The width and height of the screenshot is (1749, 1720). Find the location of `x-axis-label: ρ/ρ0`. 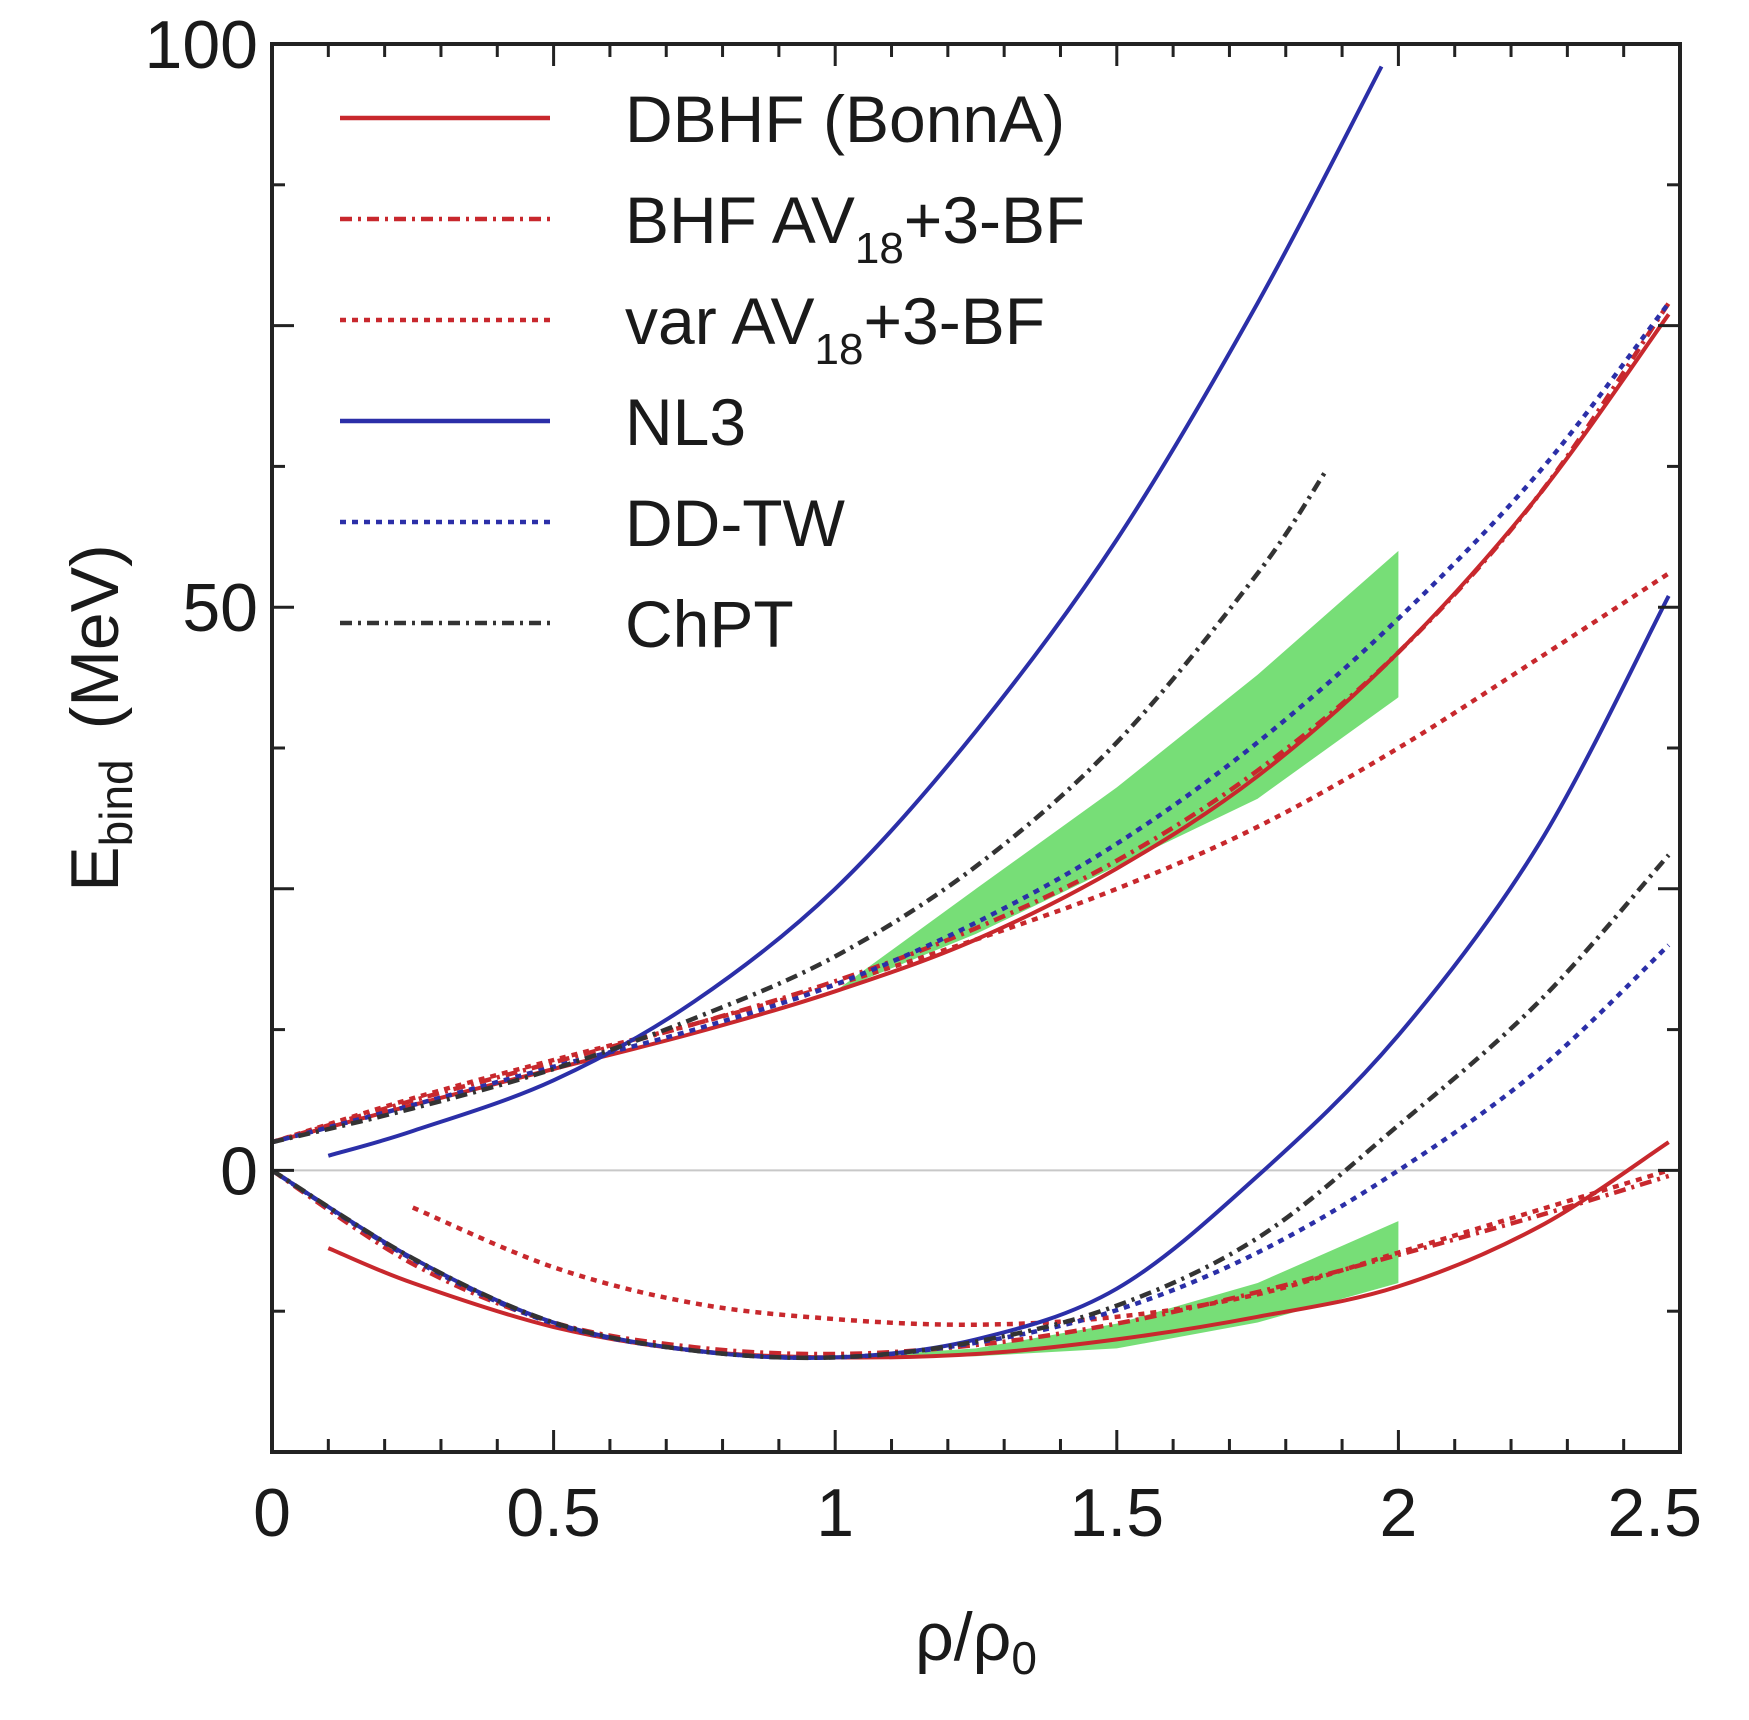

x-axis-label: ρ/ρ0 is located at coordinates (976, 1641).